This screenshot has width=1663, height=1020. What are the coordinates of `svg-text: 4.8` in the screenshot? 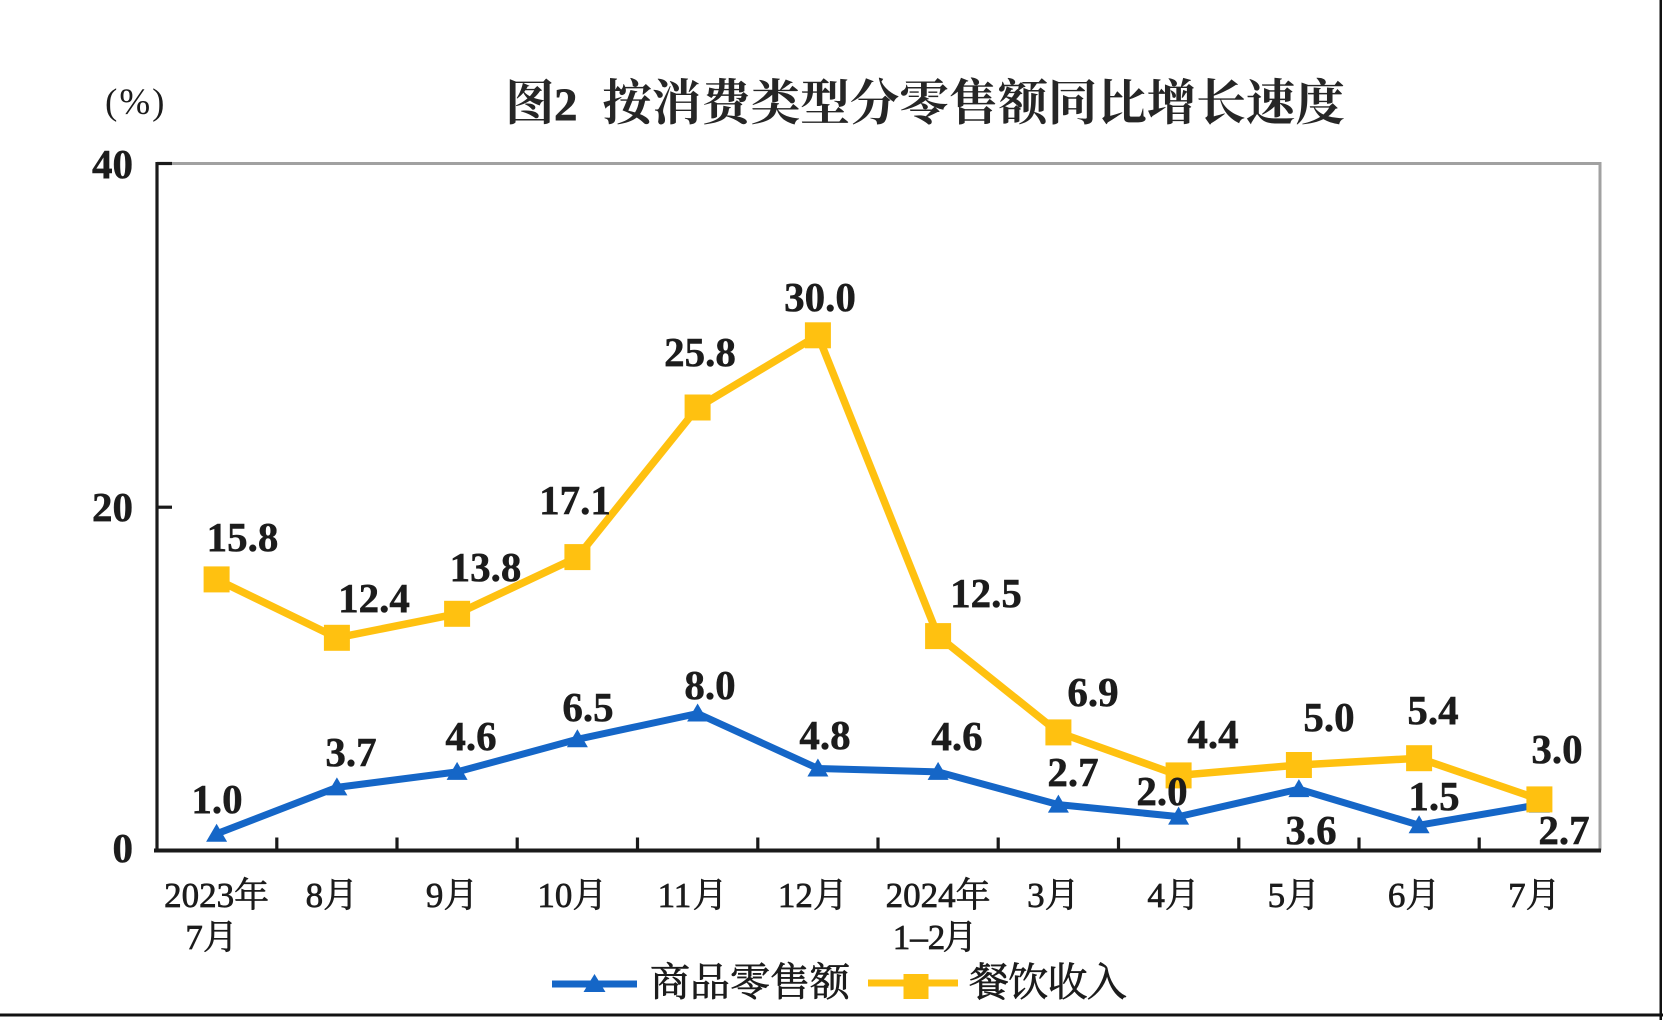 It's located at (824, 735).